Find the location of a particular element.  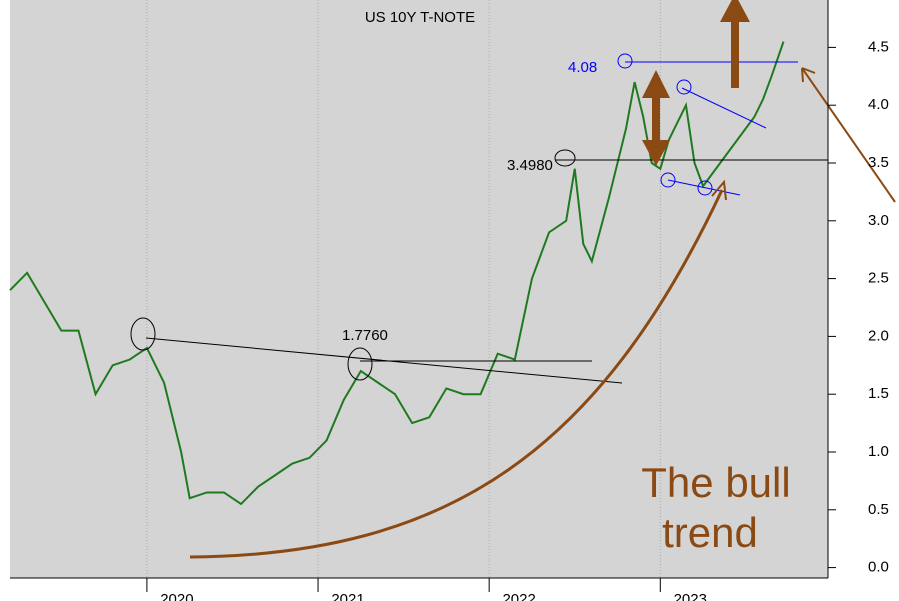

chart-title: US 10Y T-NOTE is located at coordinates (420, 17).